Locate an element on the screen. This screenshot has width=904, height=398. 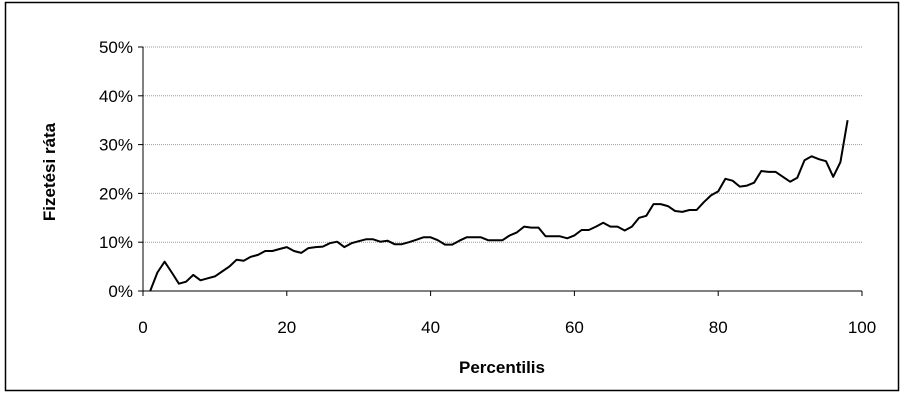
x-tick-label: 40 is located at coordinates (430, 327).